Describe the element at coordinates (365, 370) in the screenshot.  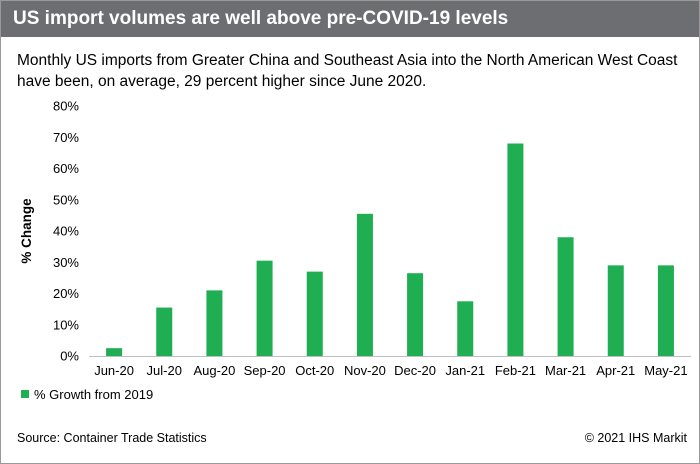
I see `x-tick-label: Nov-20` at that location.